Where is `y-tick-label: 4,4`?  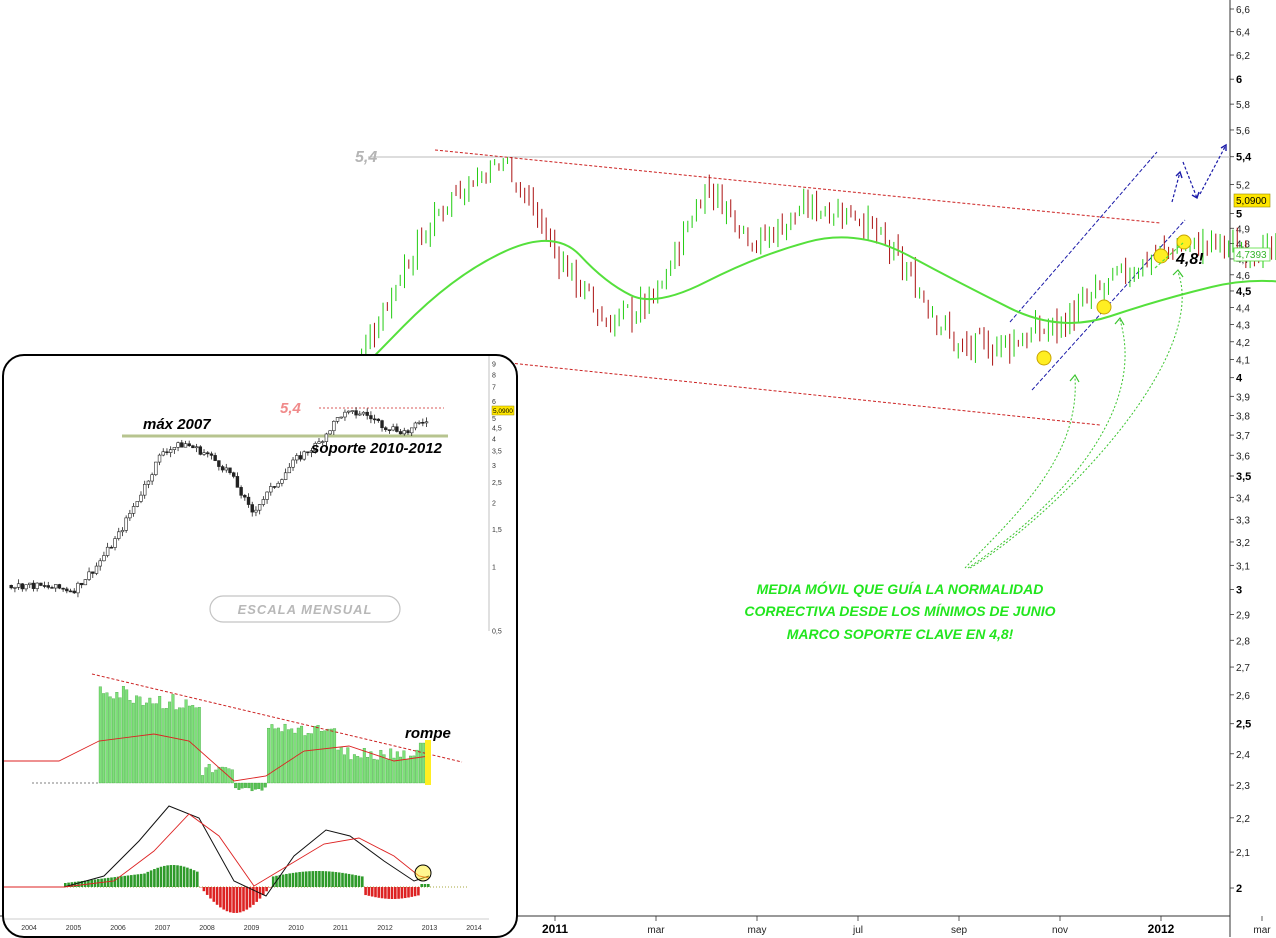 y-tick-label: 4,4 is located at coordinates (1243, 309).